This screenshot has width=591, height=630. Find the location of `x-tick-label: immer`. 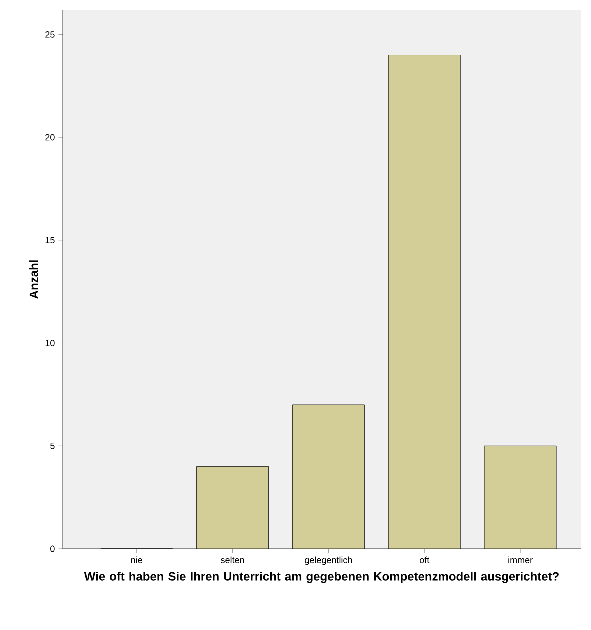

x-tick-label: immer is located at coordinates (520, 560).